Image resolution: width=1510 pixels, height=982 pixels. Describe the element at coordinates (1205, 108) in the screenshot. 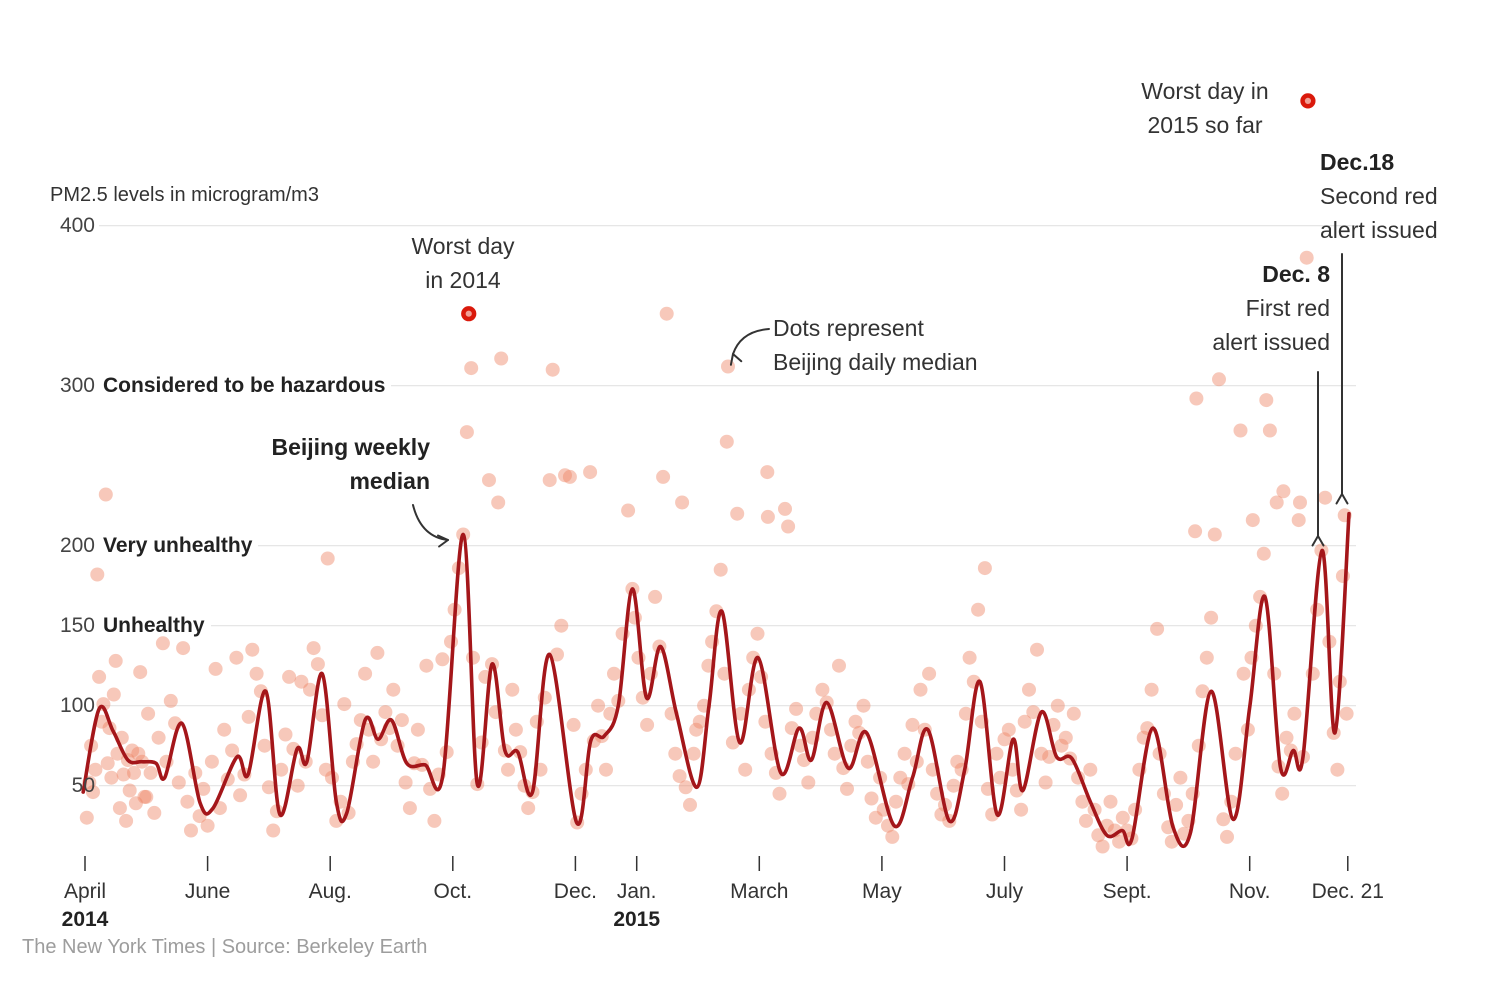

I see `annotation-worst-day-2015: Worst day in 2015 so far` at that location.